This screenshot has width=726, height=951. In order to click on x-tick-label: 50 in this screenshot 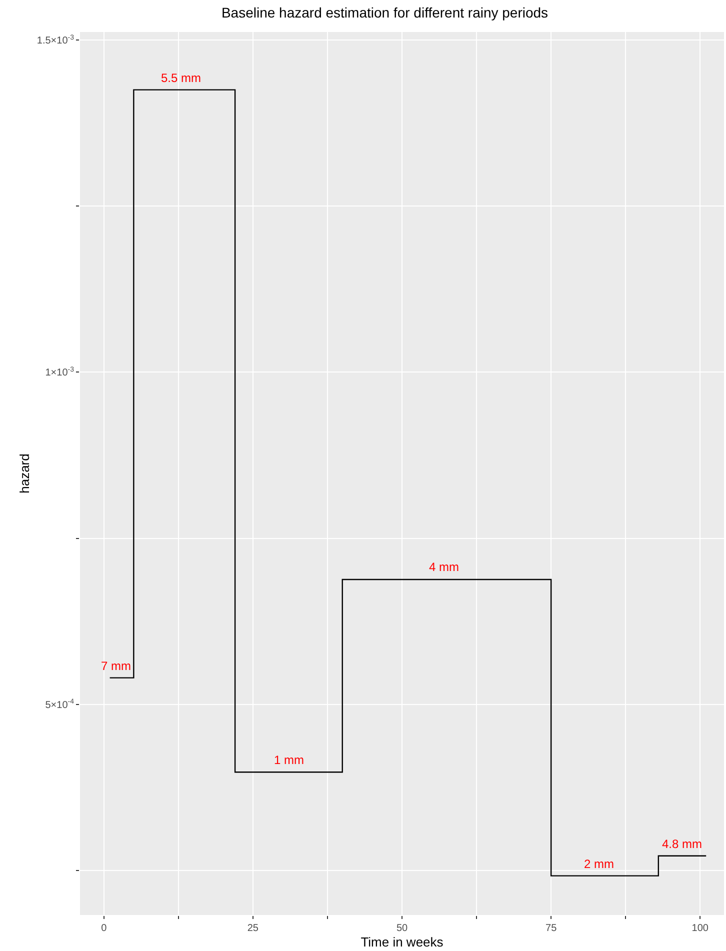, I will do `click(402, 928)`.